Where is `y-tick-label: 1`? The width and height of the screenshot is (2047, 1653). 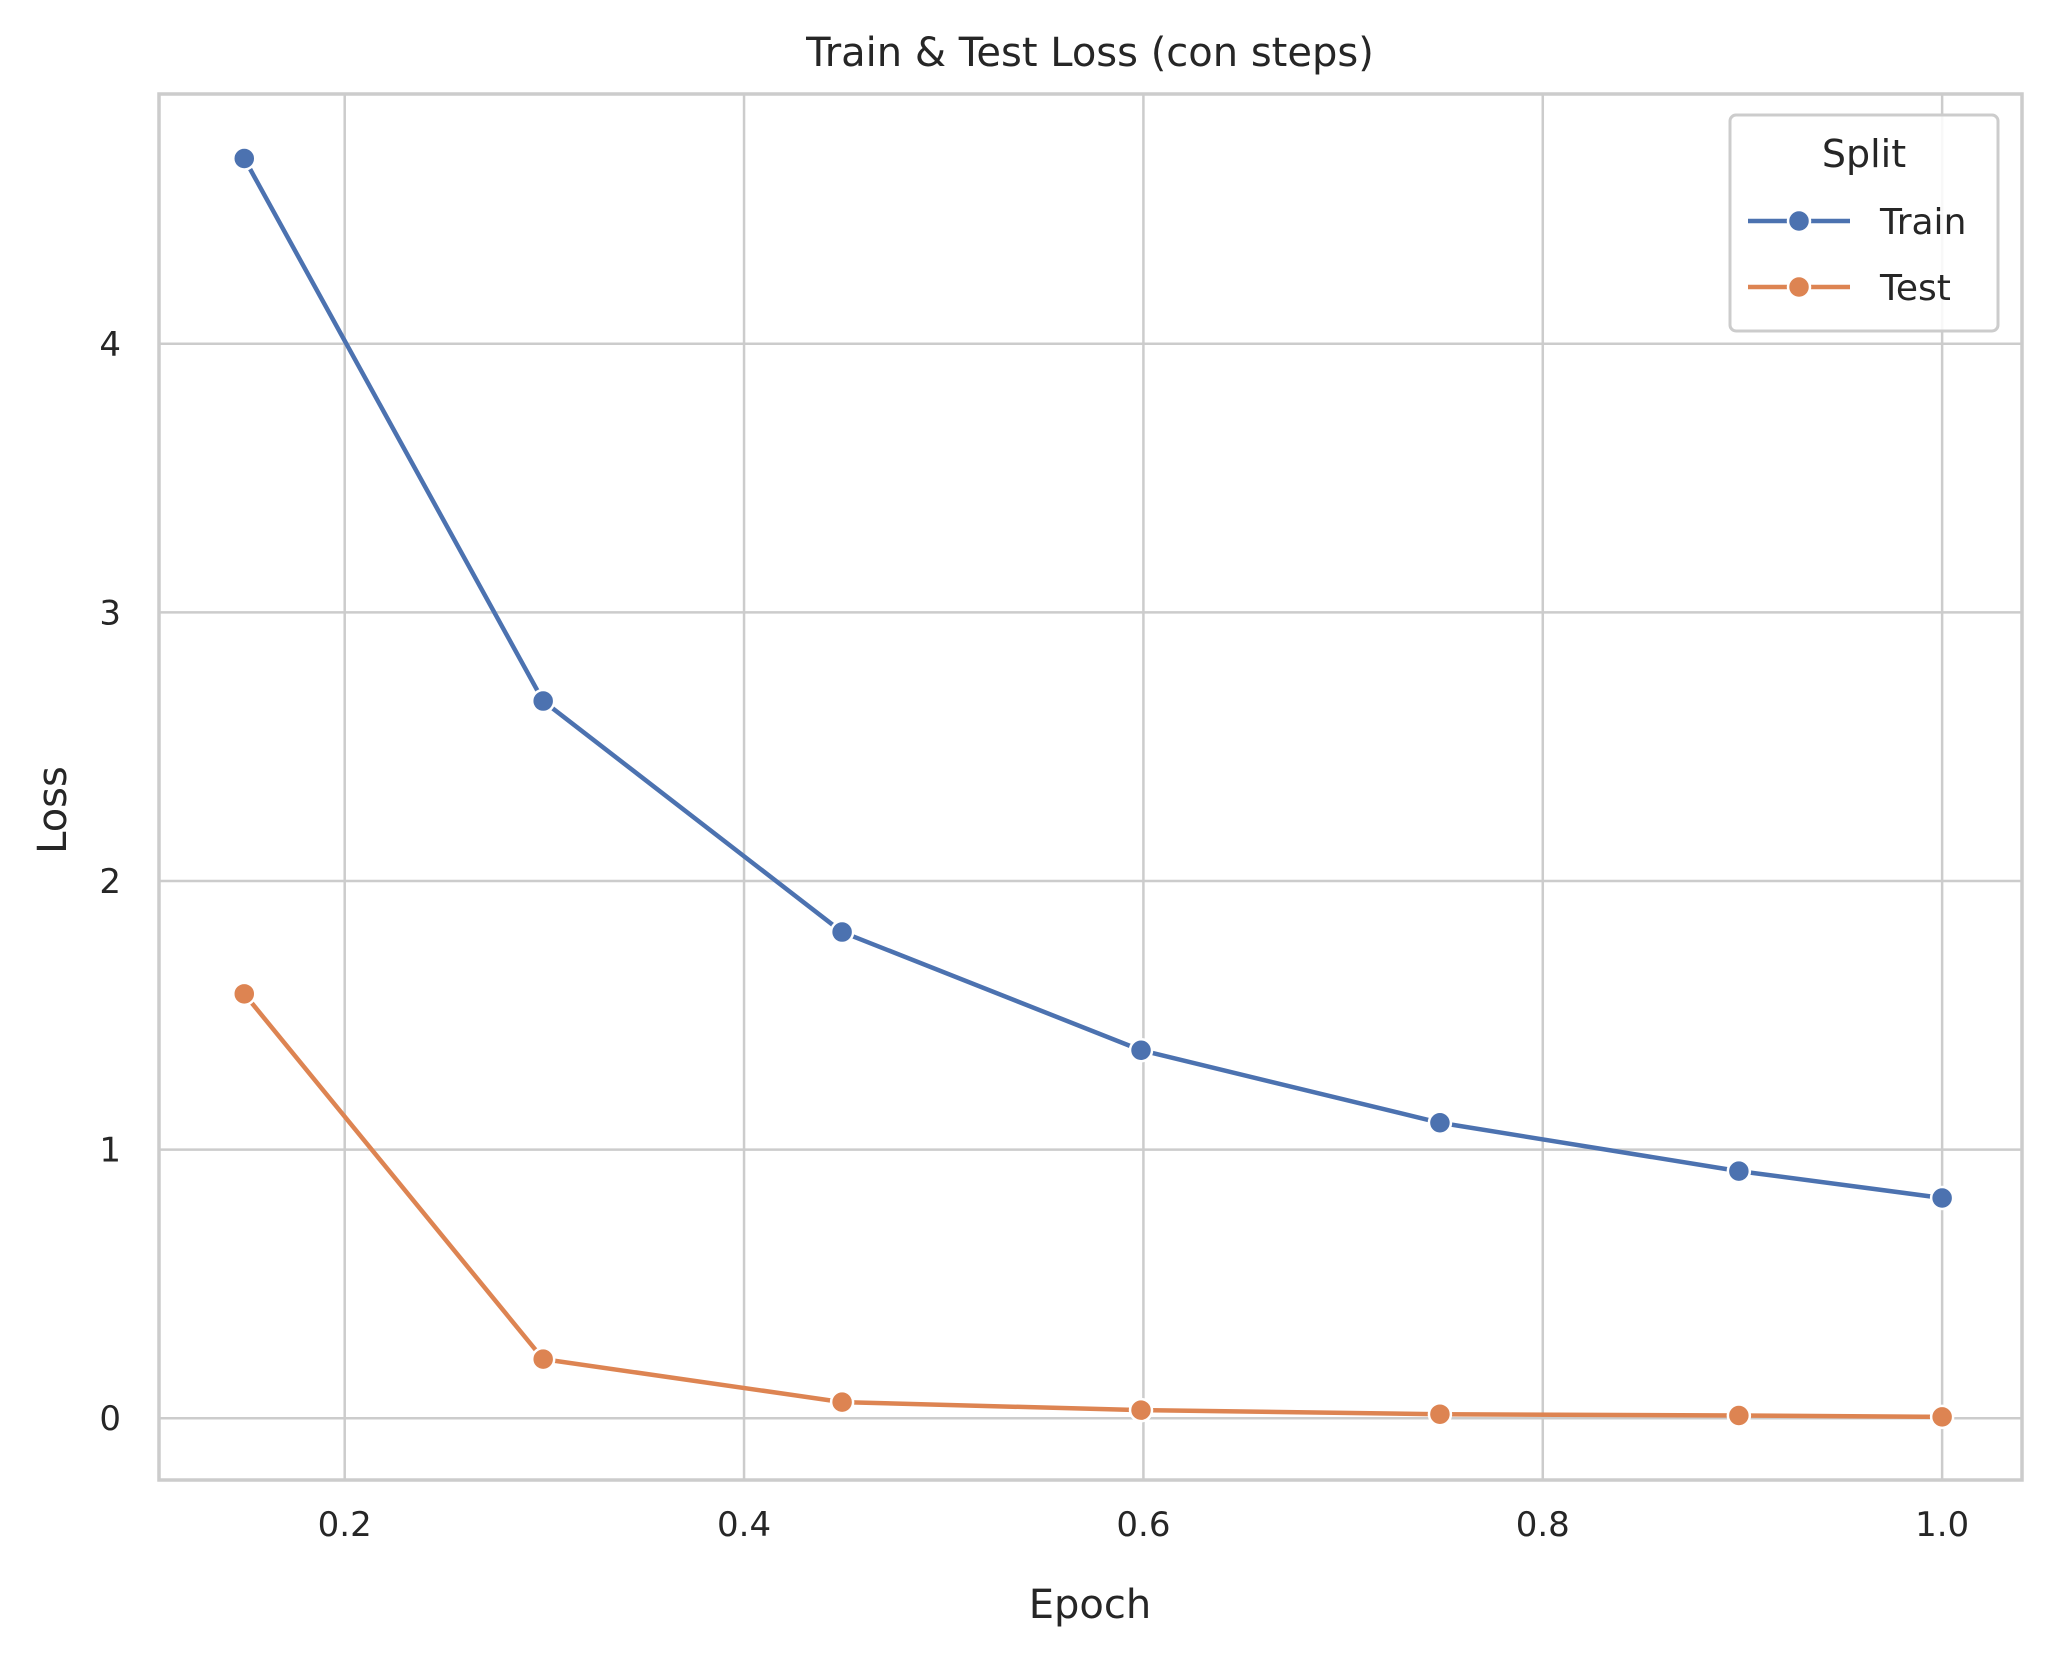 y-tick-label: 1 is located at coordinates (110, 1151).